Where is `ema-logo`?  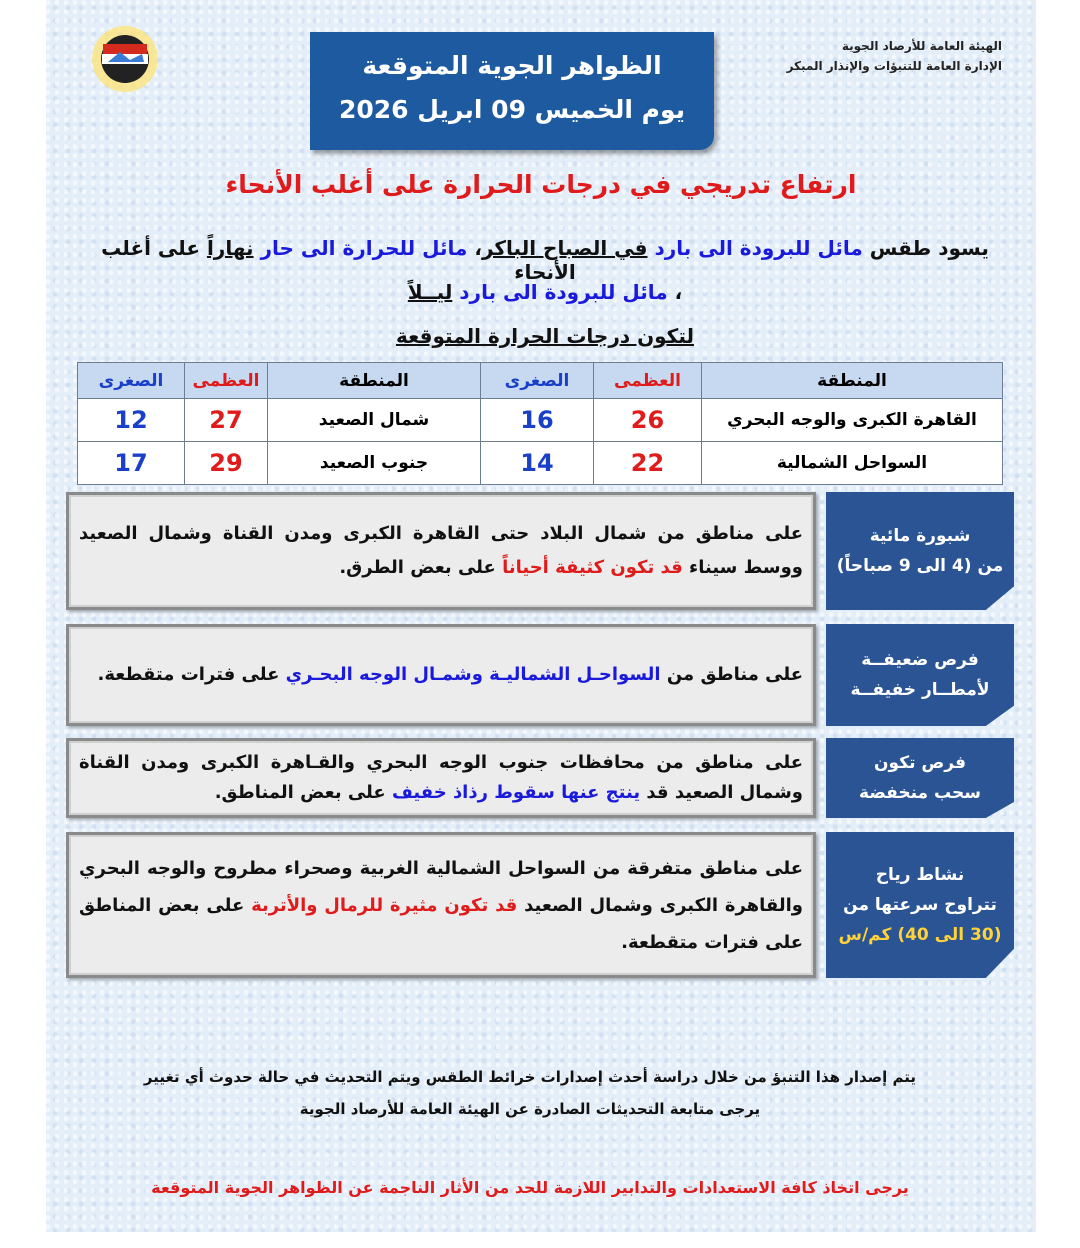 ema-logo is located at coordinates (125, 59).